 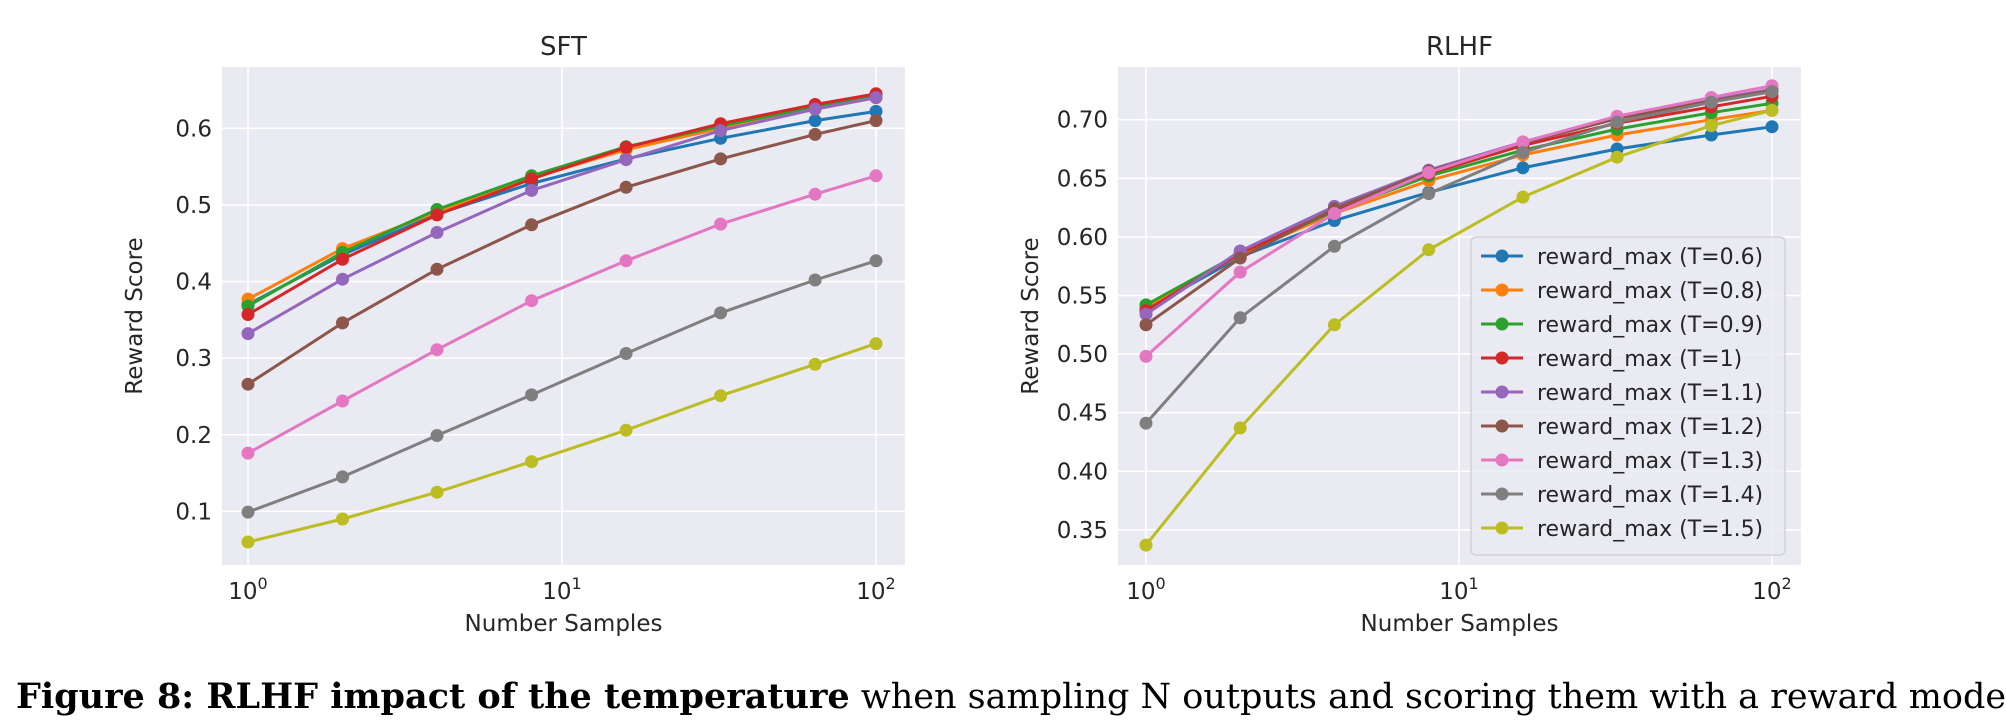 What do you see at coordinates (193, 283) in the screenshot?
I see `y-tick-label: 0.4` at bounding box center [193, 283].